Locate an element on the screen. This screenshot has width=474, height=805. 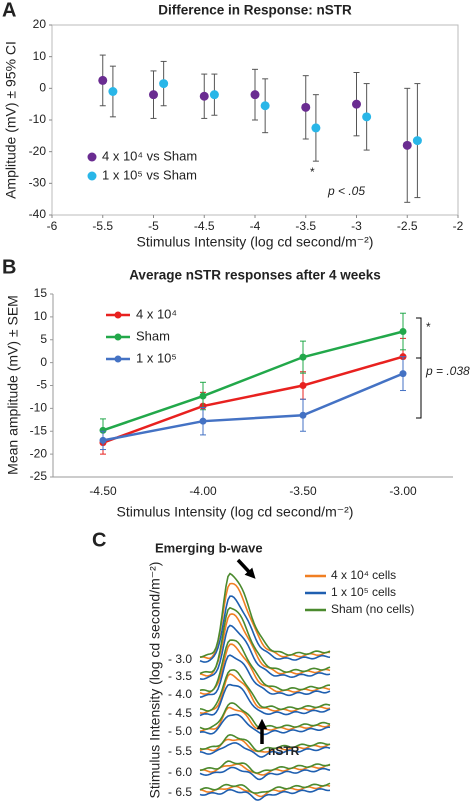
y-tick-label: -30 is located at coordinates (38, 183).